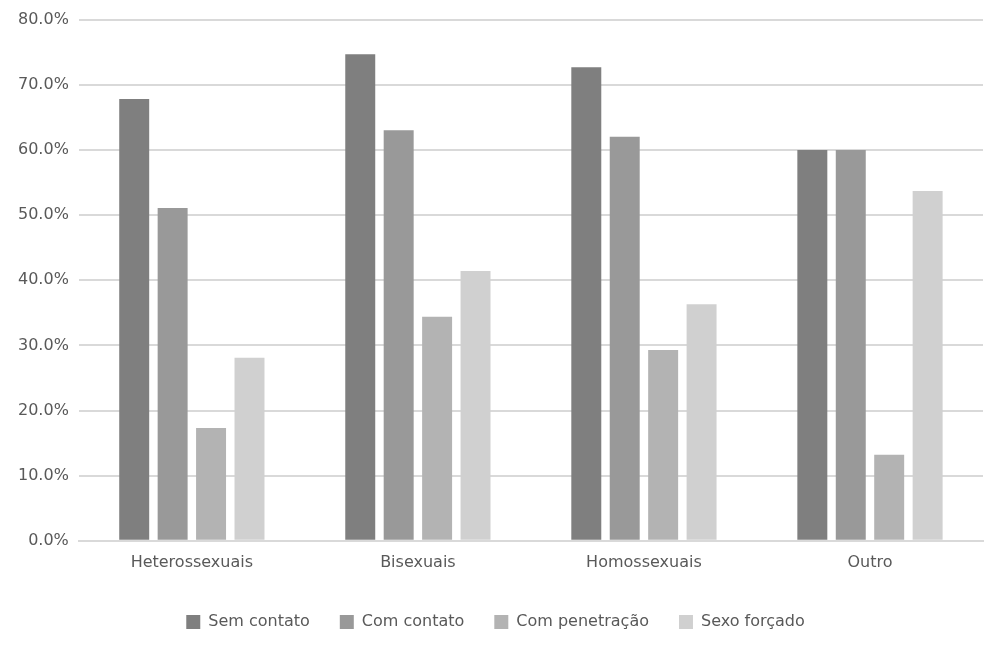 The image size is (1003, 646). Describe the element at coordinates (43, 149) in the screenshot. I see `y-tick-label: 60.0%` at that location.